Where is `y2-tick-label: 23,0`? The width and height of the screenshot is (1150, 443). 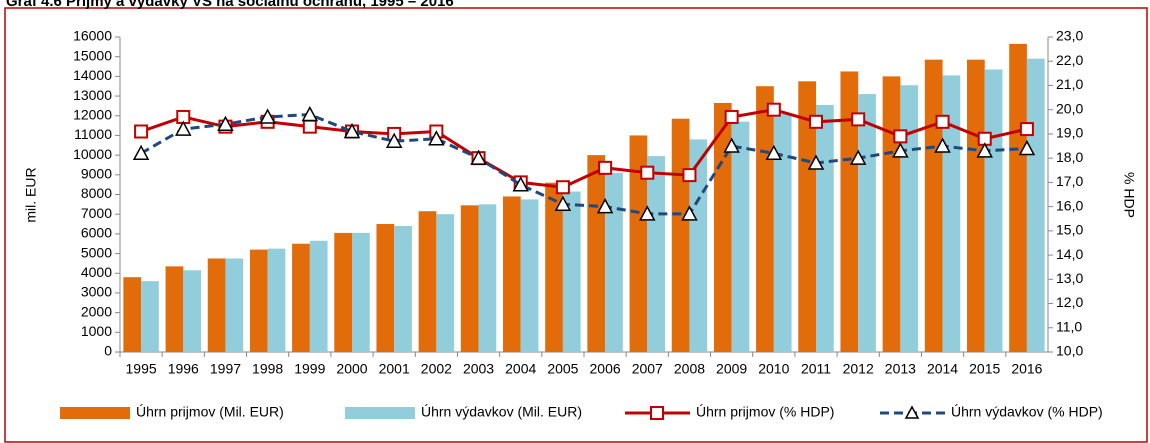
y2-tick-label: 23,0 is located at coordinates (1069, 36).